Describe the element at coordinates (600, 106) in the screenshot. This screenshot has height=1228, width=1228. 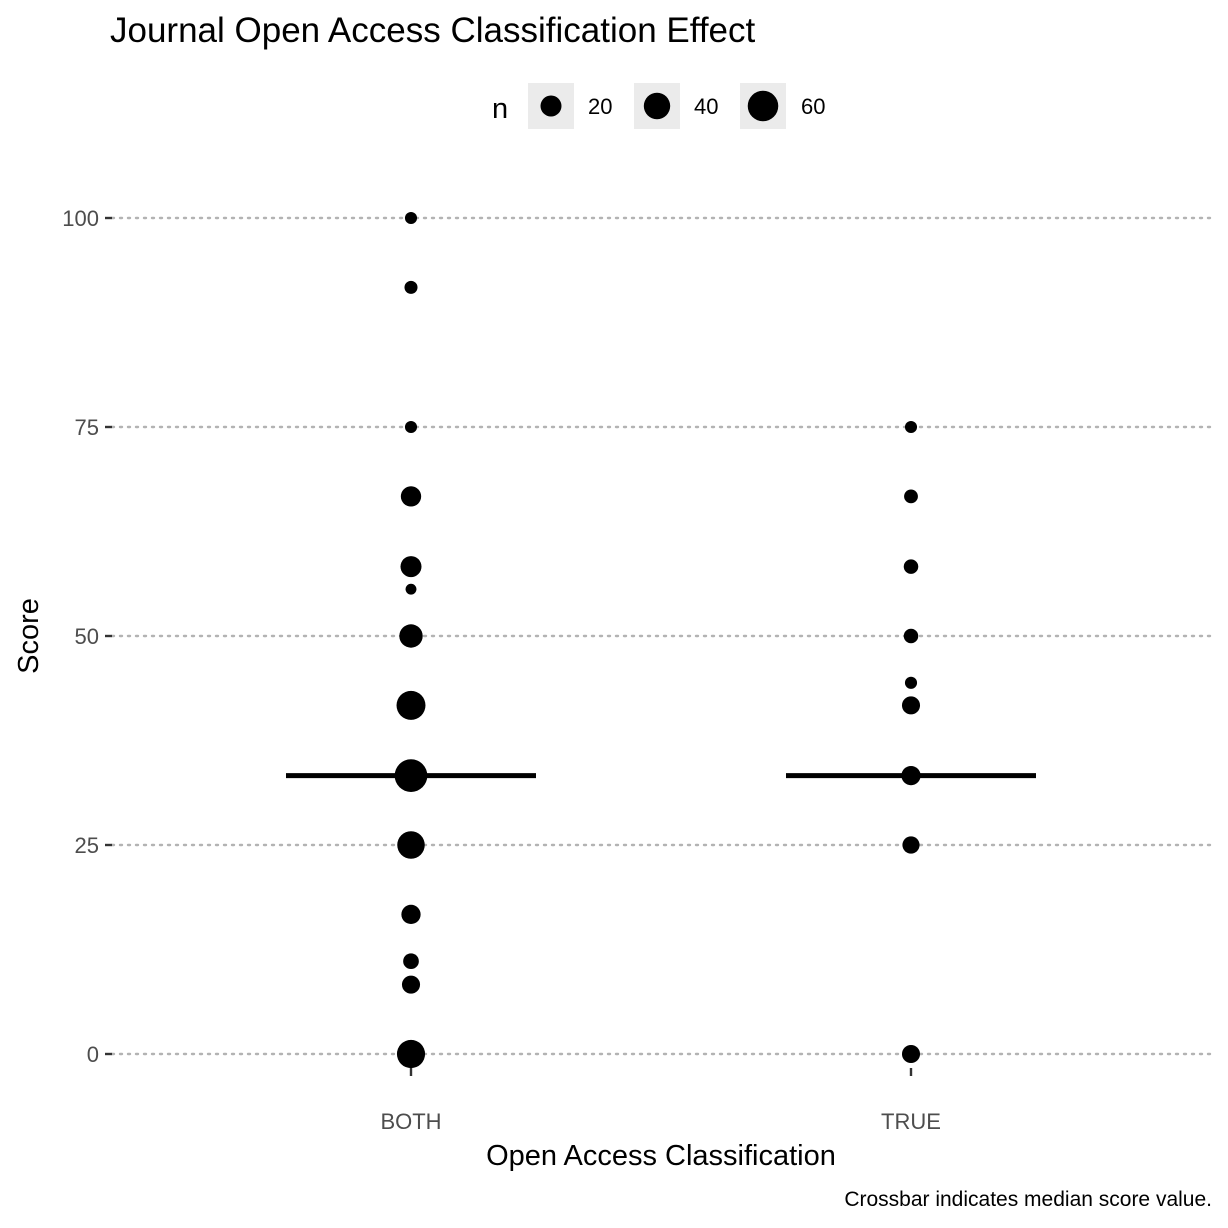
I see `legend-label: 20` at that location.